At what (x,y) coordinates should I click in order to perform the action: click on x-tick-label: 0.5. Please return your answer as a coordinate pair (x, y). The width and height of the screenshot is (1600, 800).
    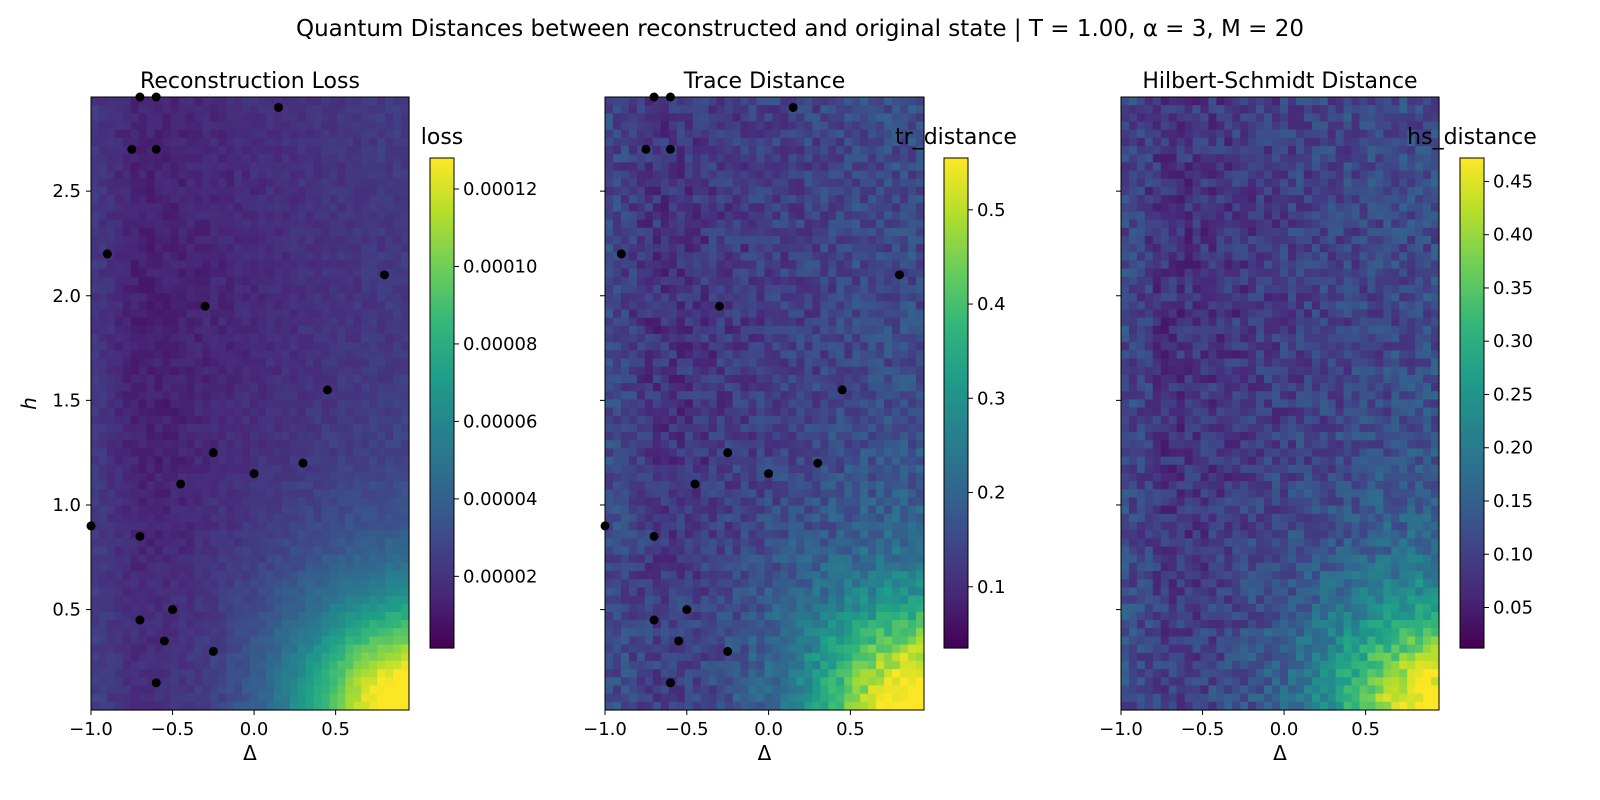
    Looking at the image, I should click on (335, 729).